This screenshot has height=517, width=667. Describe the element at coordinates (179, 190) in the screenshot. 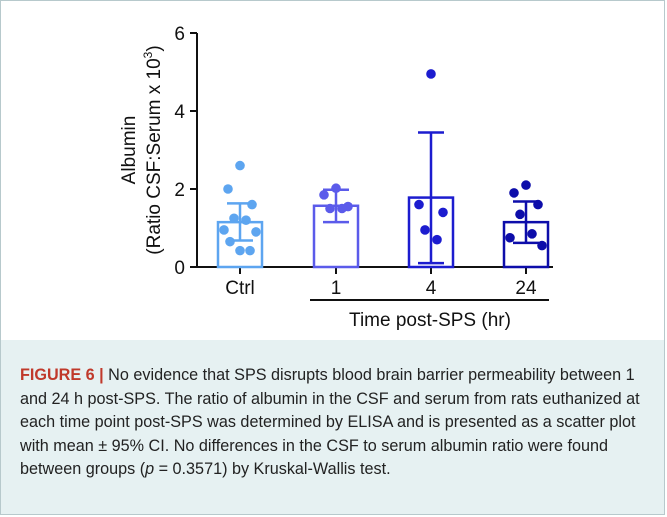

I see `y-tick-label: 2` at that location.